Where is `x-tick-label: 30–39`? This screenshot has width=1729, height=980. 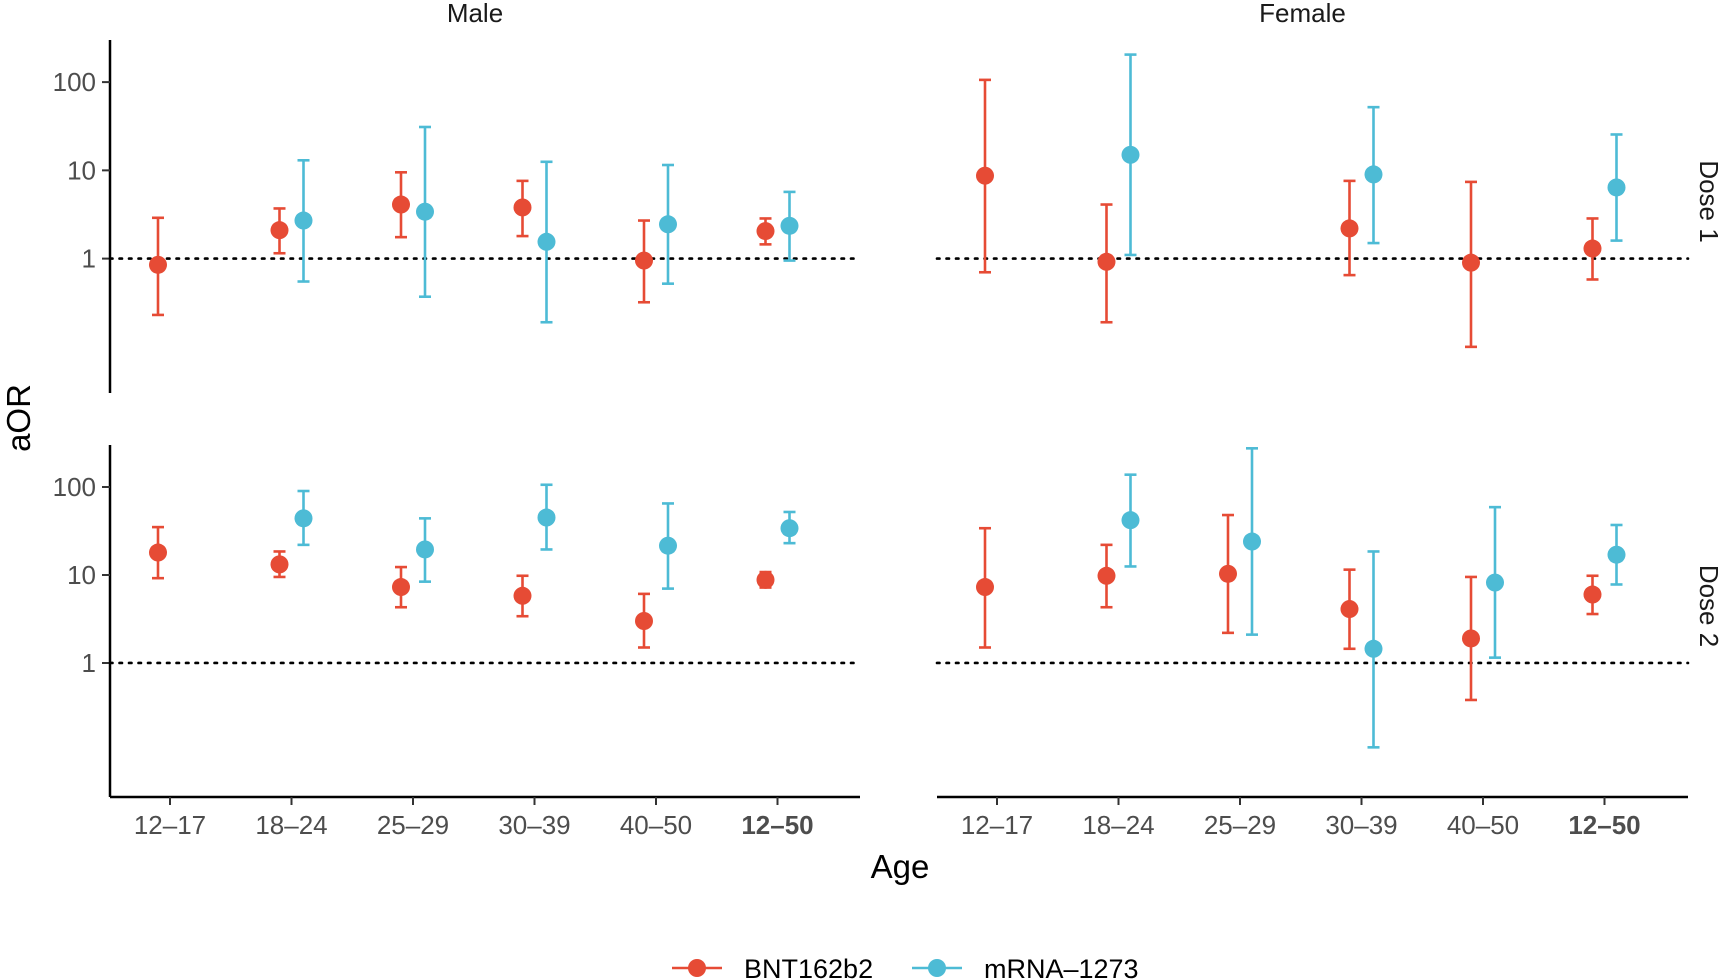
x-tick-label: 30–39 is located at coordinates (1361, 825).